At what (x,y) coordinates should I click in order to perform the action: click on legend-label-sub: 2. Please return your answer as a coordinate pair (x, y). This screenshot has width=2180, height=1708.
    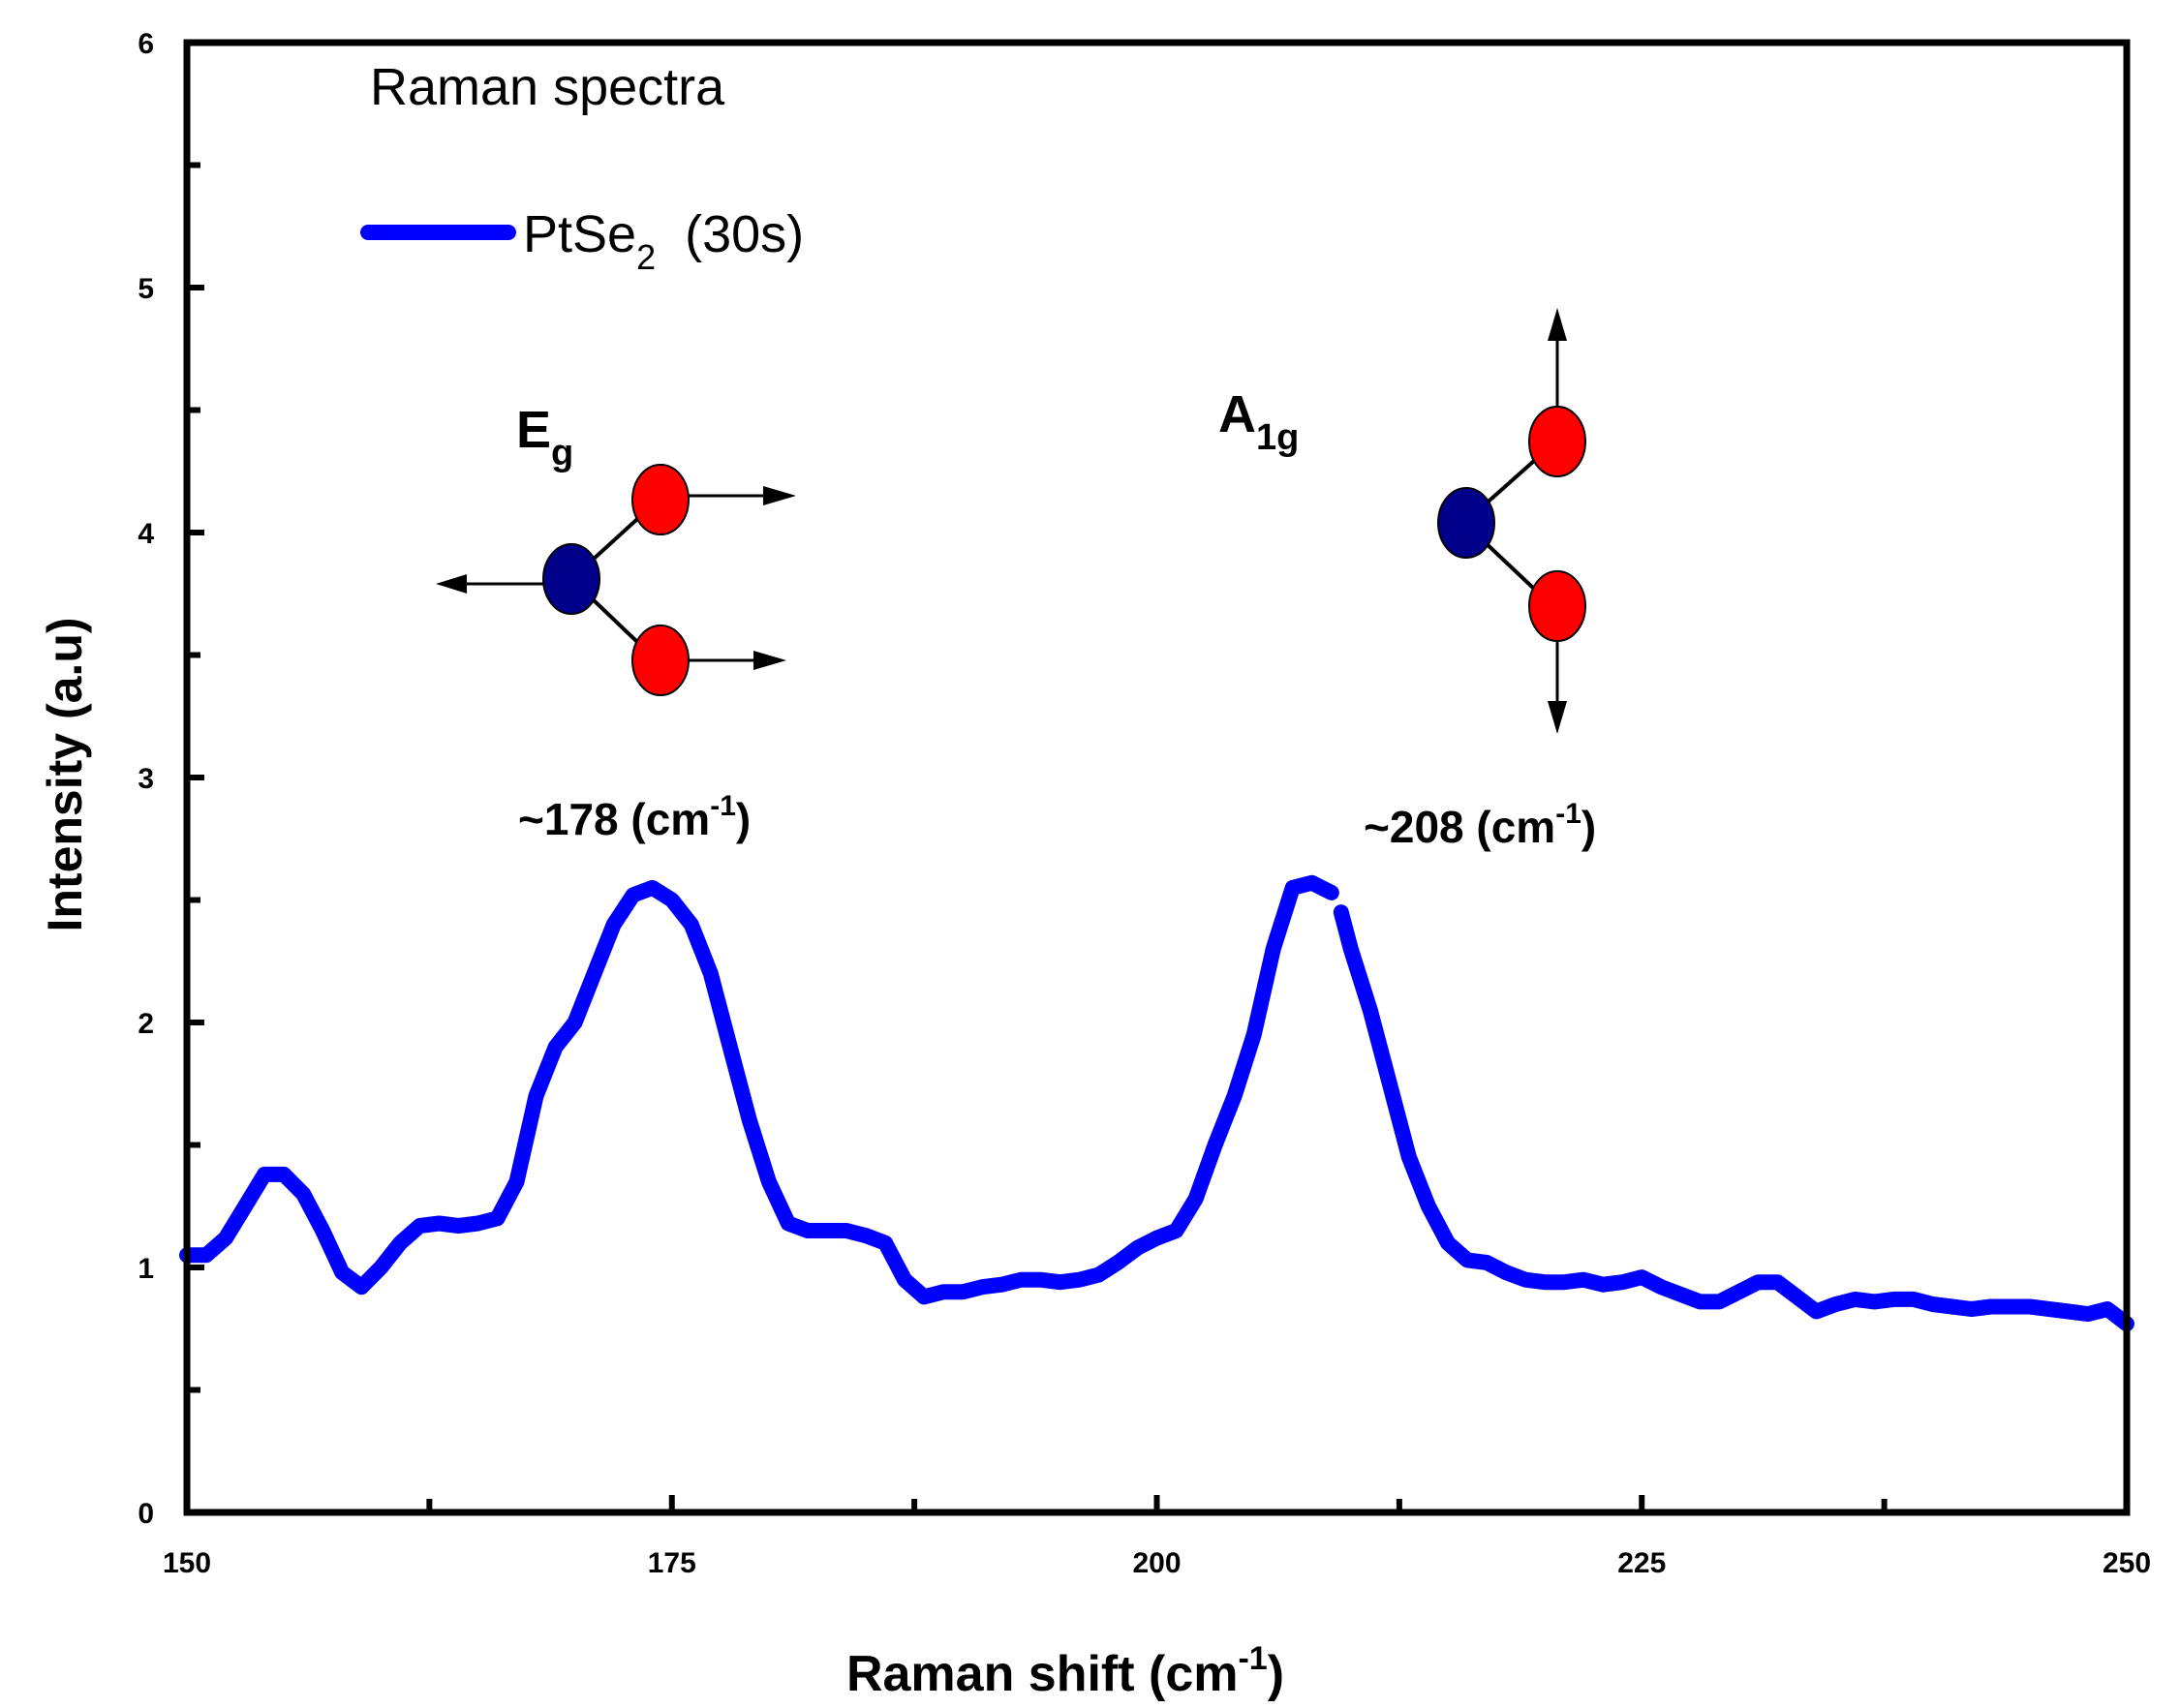
    Looking at the image, I should click on (646, 257).